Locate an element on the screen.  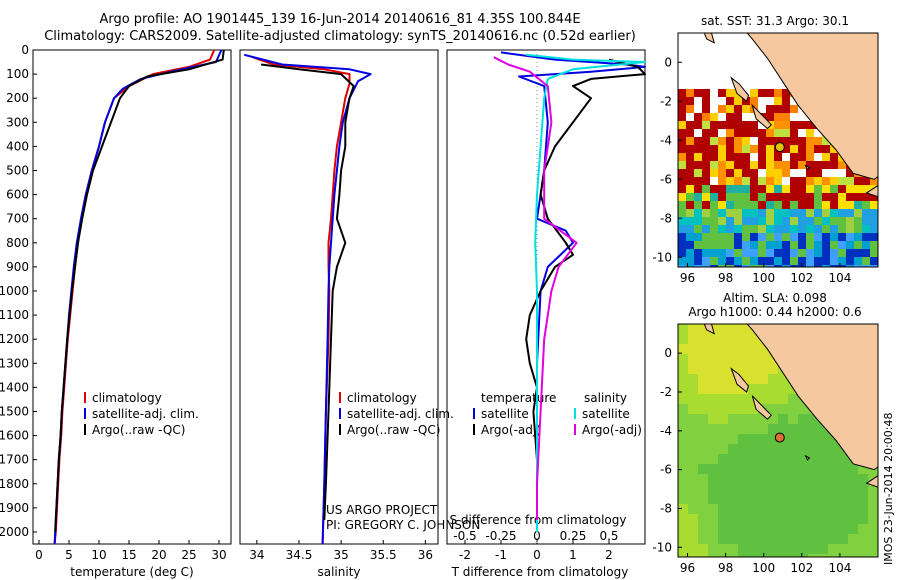
depth-tick-label: 1900 is located at coordinates (14, 508).